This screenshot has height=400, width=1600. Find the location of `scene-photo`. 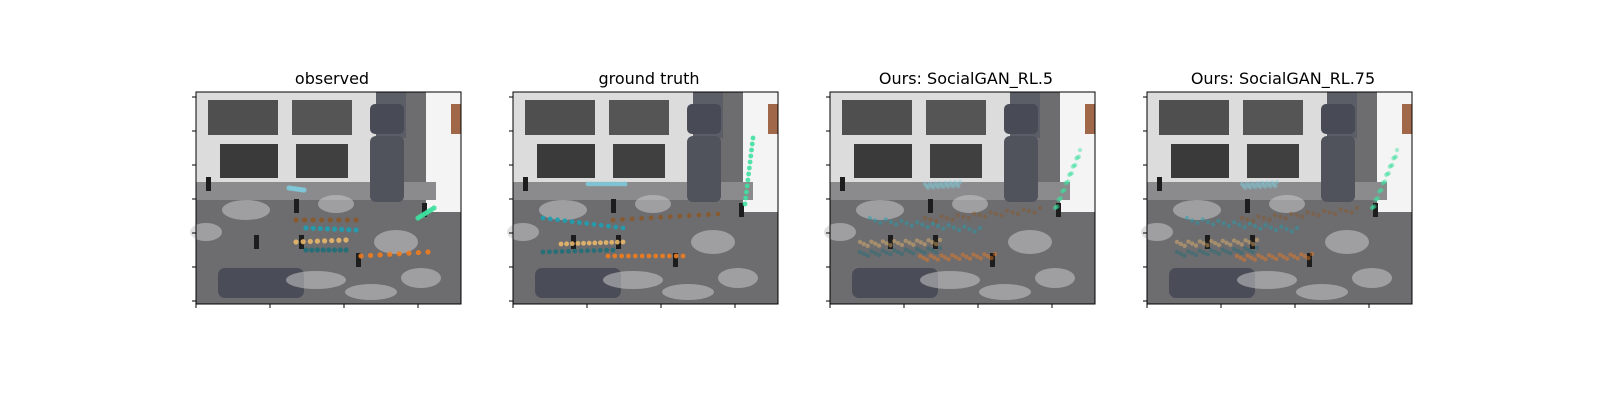

scene-photo is located at coordinates (643, 199).